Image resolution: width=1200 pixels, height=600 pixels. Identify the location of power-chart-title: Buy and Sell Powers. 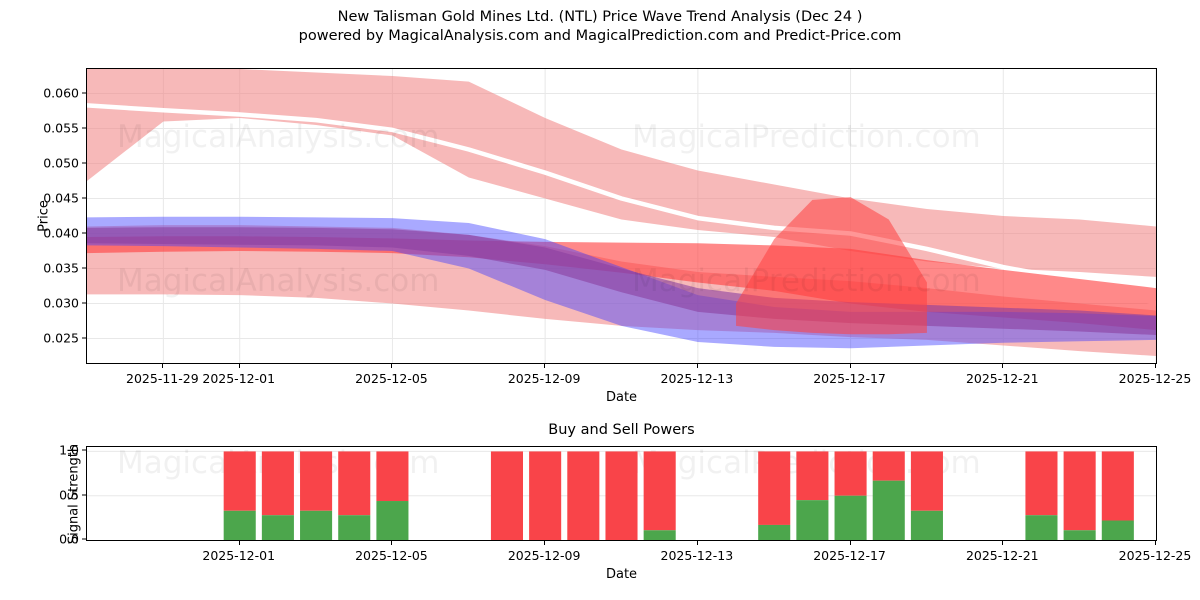
(621, 430).